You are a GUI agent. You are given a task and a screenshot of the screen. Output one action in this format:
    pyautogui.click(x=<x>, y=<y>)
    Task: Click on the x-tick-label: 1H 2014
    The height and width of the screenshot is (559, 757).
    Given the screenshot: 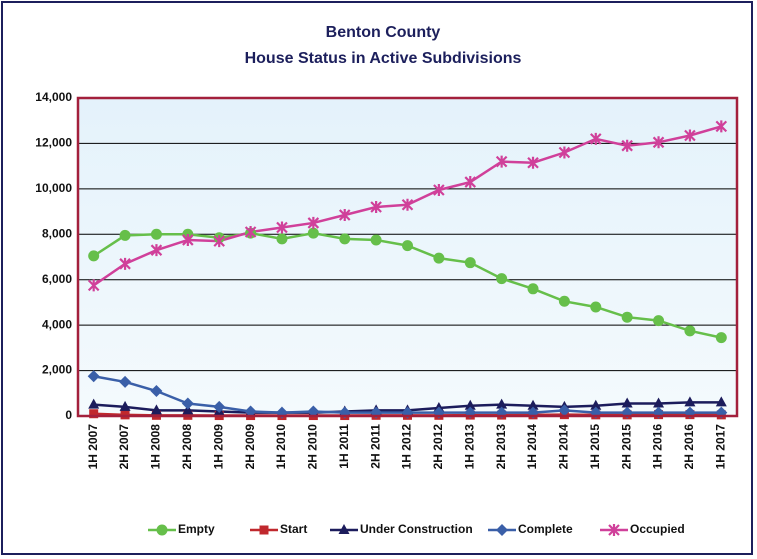 What is the action you would take?
    pyautogui.click(x=532, y=447)
    